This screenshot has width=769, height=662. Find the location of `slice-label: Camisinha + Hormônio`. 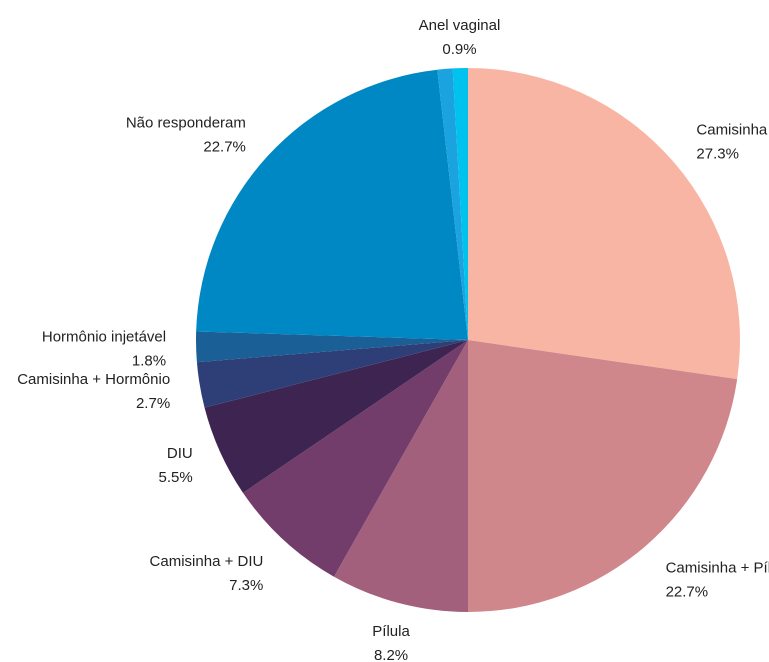

slice-label: Camisinha + Hormônio is located at coordinates (93, 379).